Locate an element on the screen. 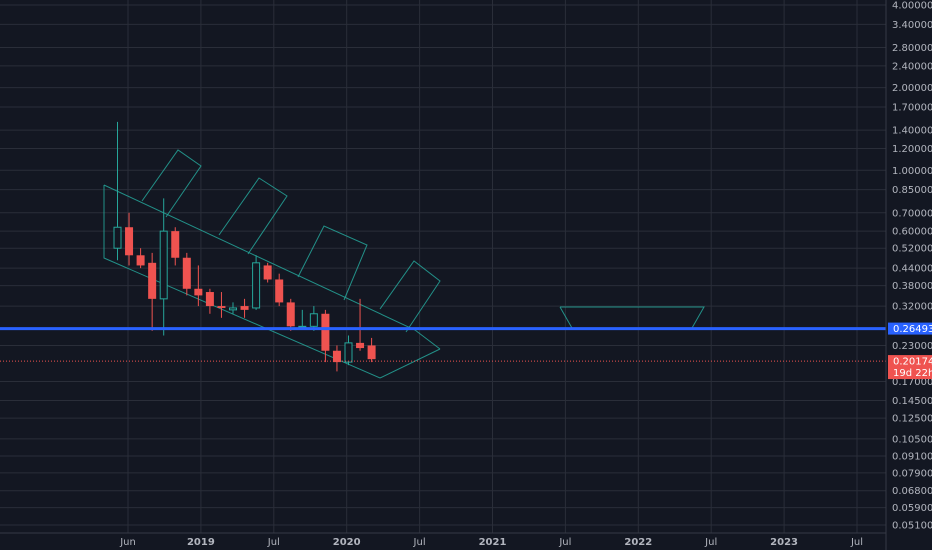 The image size is (932, 550). last-price-badge: 0.20174 19d 22h is located at coordinates (910, 367).